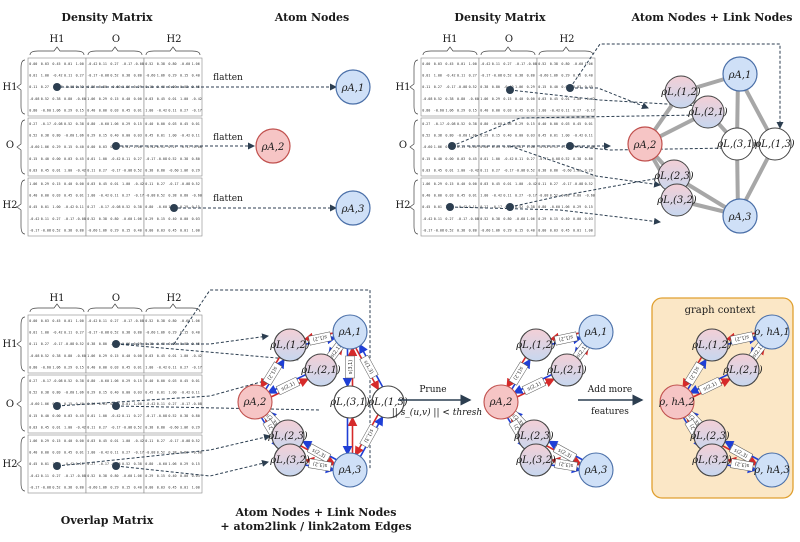  Describe the element at coordinates (673, 176) in the screenshot. I see `link-node-label: ρL,(2,3)` at that location.